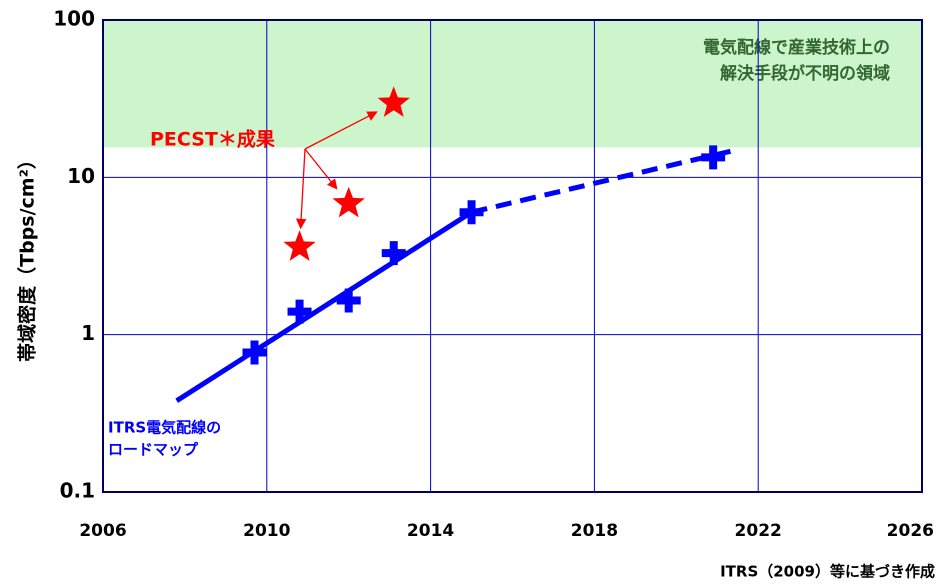 The width and height of the screenshot is (940, 585). Describe the element at coordinates (88, 333) in the screenshot. I see `y-tick-label: 1` at that location.